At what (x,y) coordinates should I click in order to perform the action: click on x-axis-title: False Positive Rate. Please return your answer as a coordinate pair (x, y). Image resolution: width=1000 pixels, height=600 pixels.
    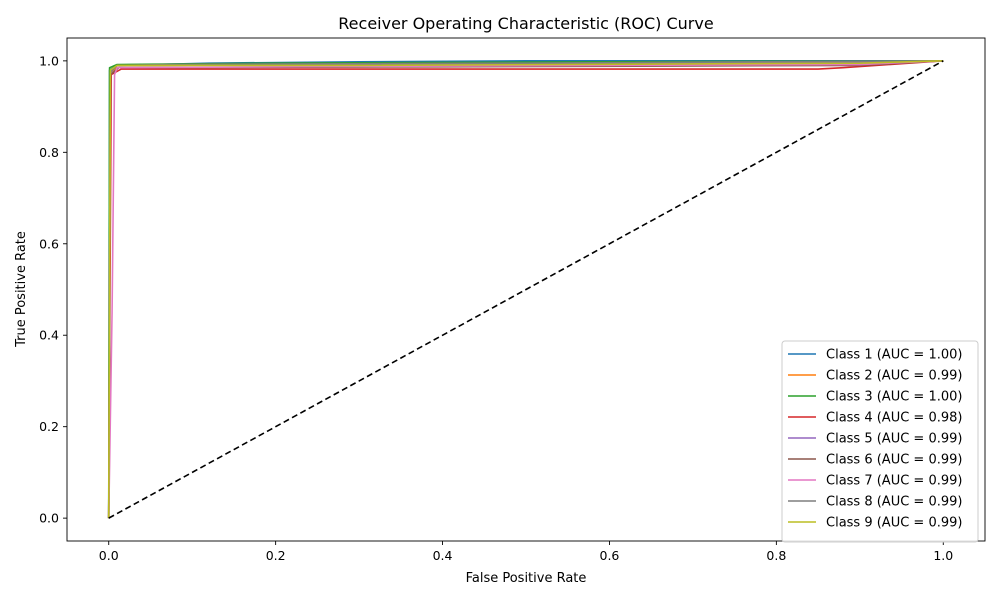
    Looking at the image, I should click on (526, 578).